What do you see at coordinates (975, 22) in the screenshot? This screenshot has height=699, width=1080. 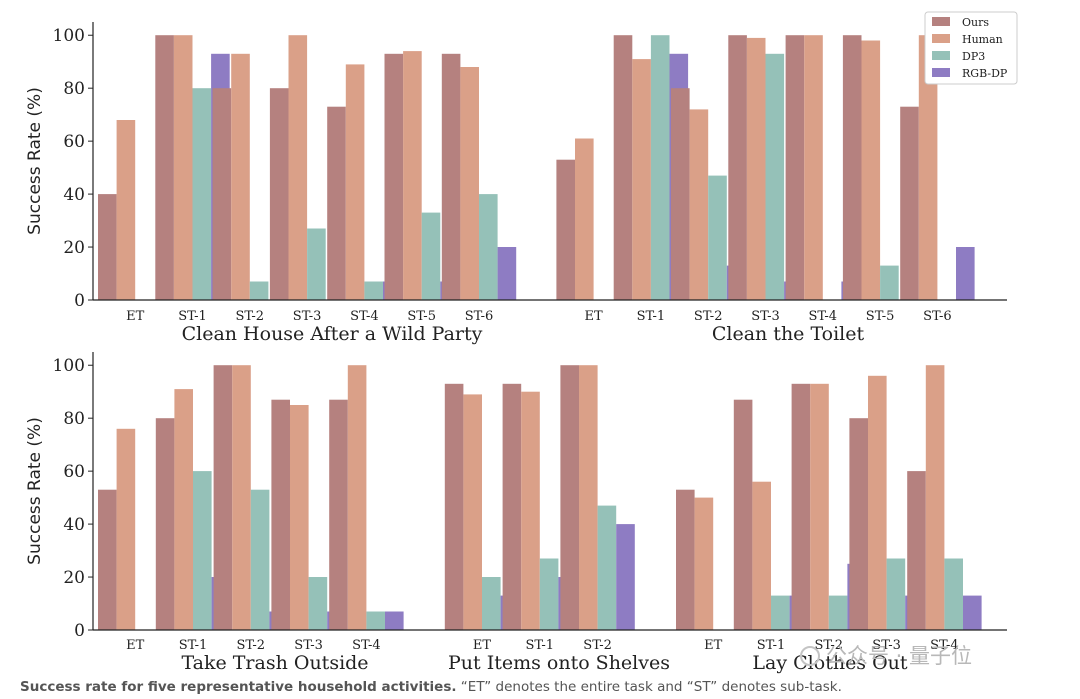 I see `legend-label: Ours` at bounding box center [975, 22].